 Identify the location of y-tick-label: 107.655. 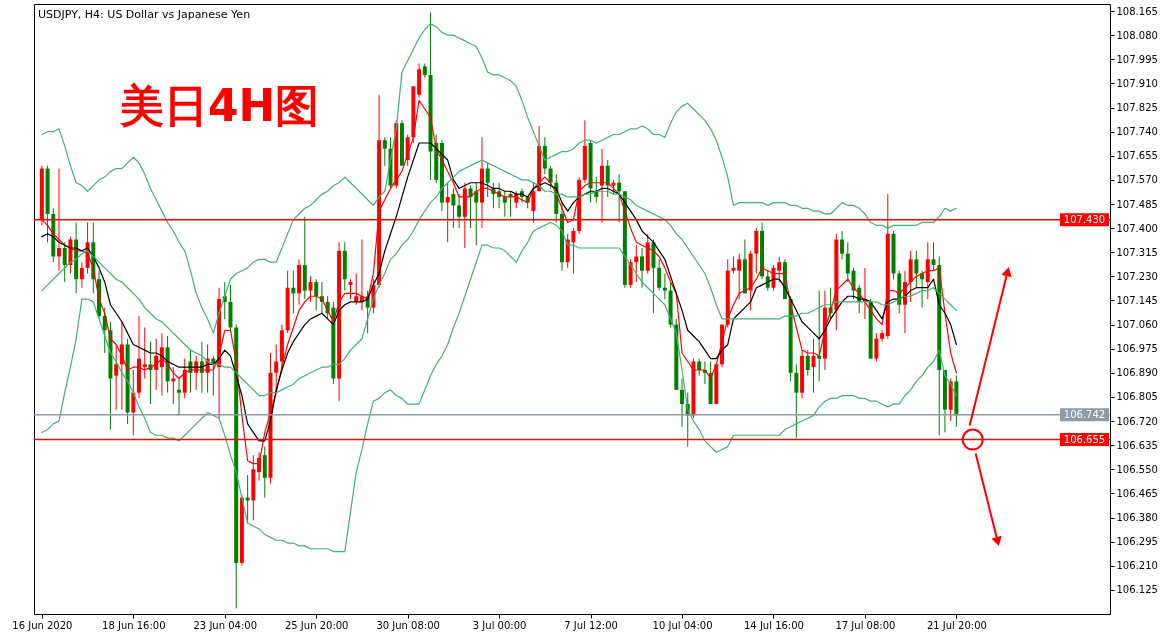
(1137, 156).